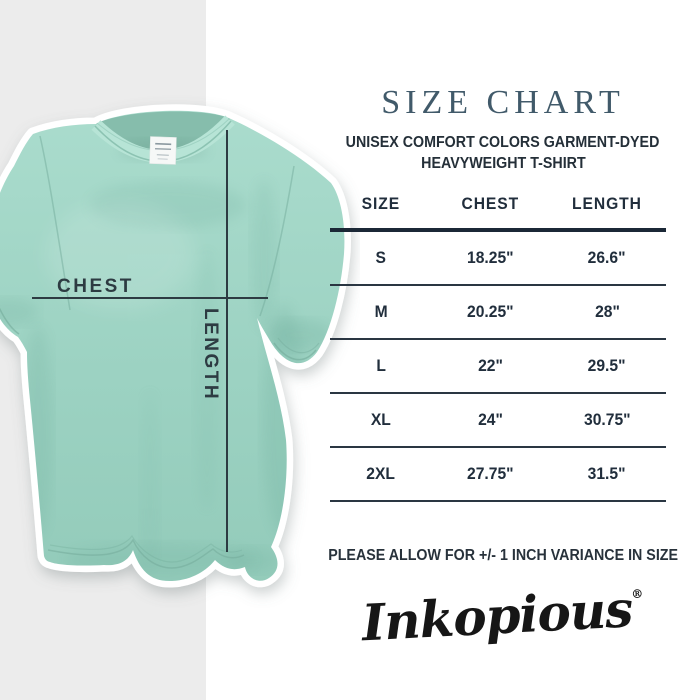 The height and width of the screenshot is (700, 700). I want to click on cell-chest: 24", so click(490, 419).